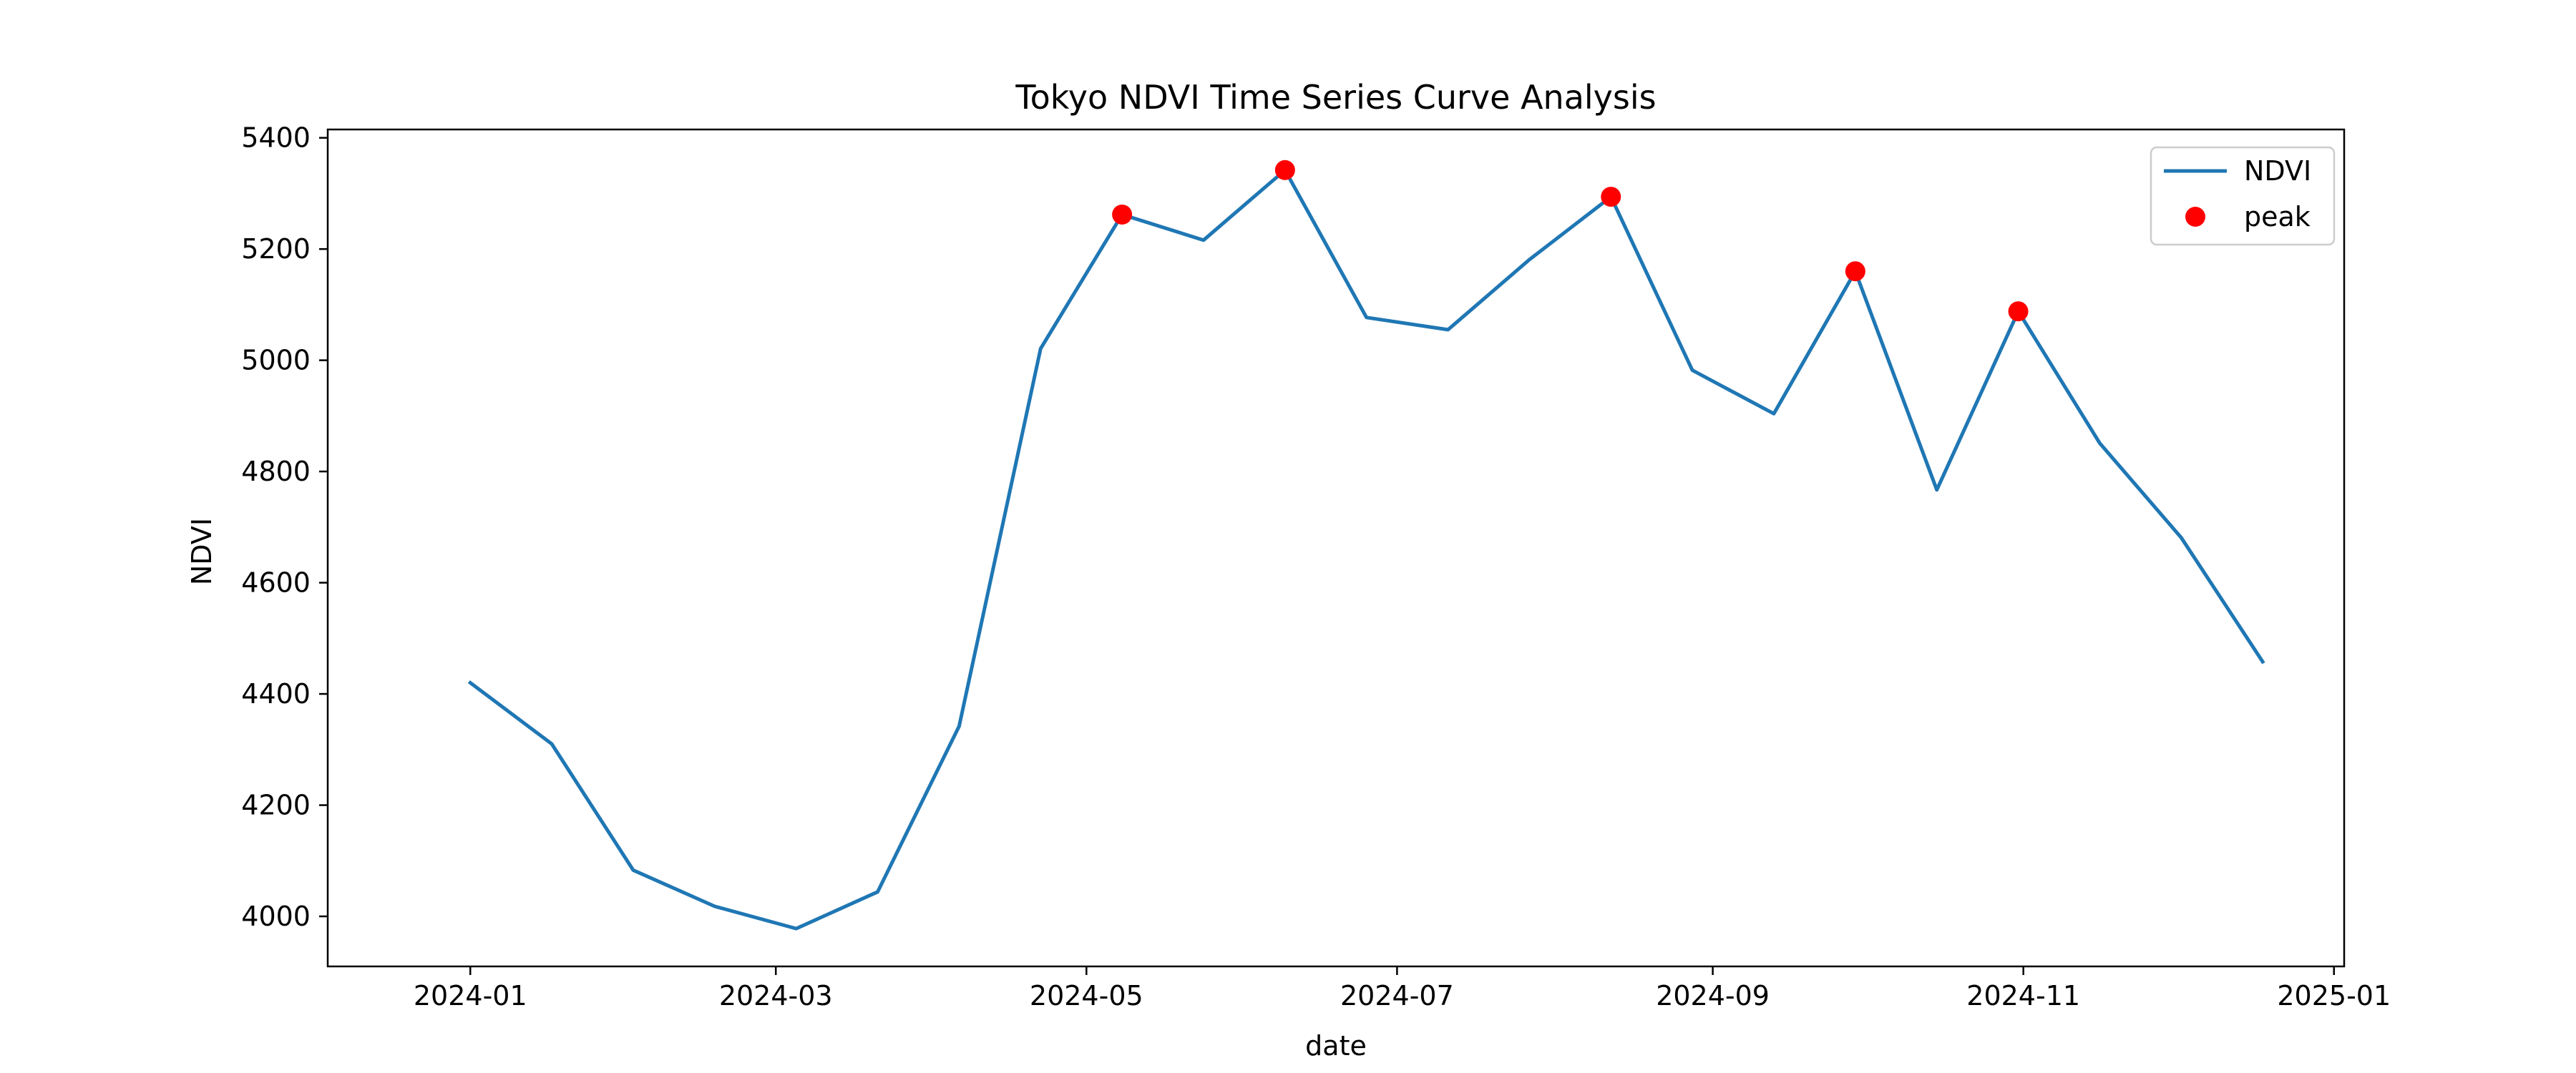 This screenshot has width=2576, height=1073. Describe the element at coordinates (276, 138) in the screenshot. I see `y-tick-label: 5400` at that location.